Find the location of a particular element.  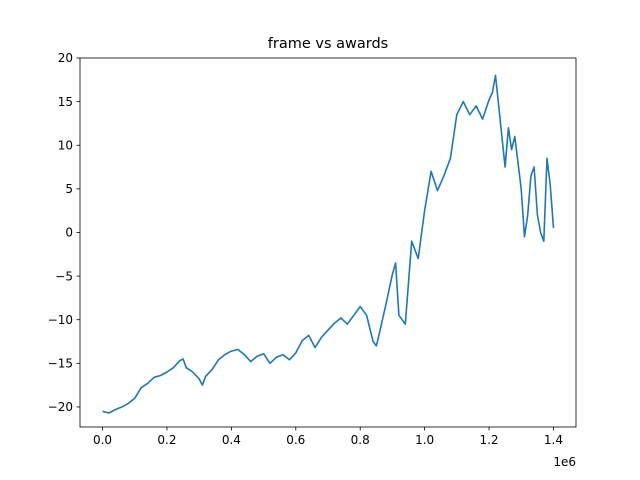

x-axis-offset-label: 1e6 is located at coordinates (564, 462).